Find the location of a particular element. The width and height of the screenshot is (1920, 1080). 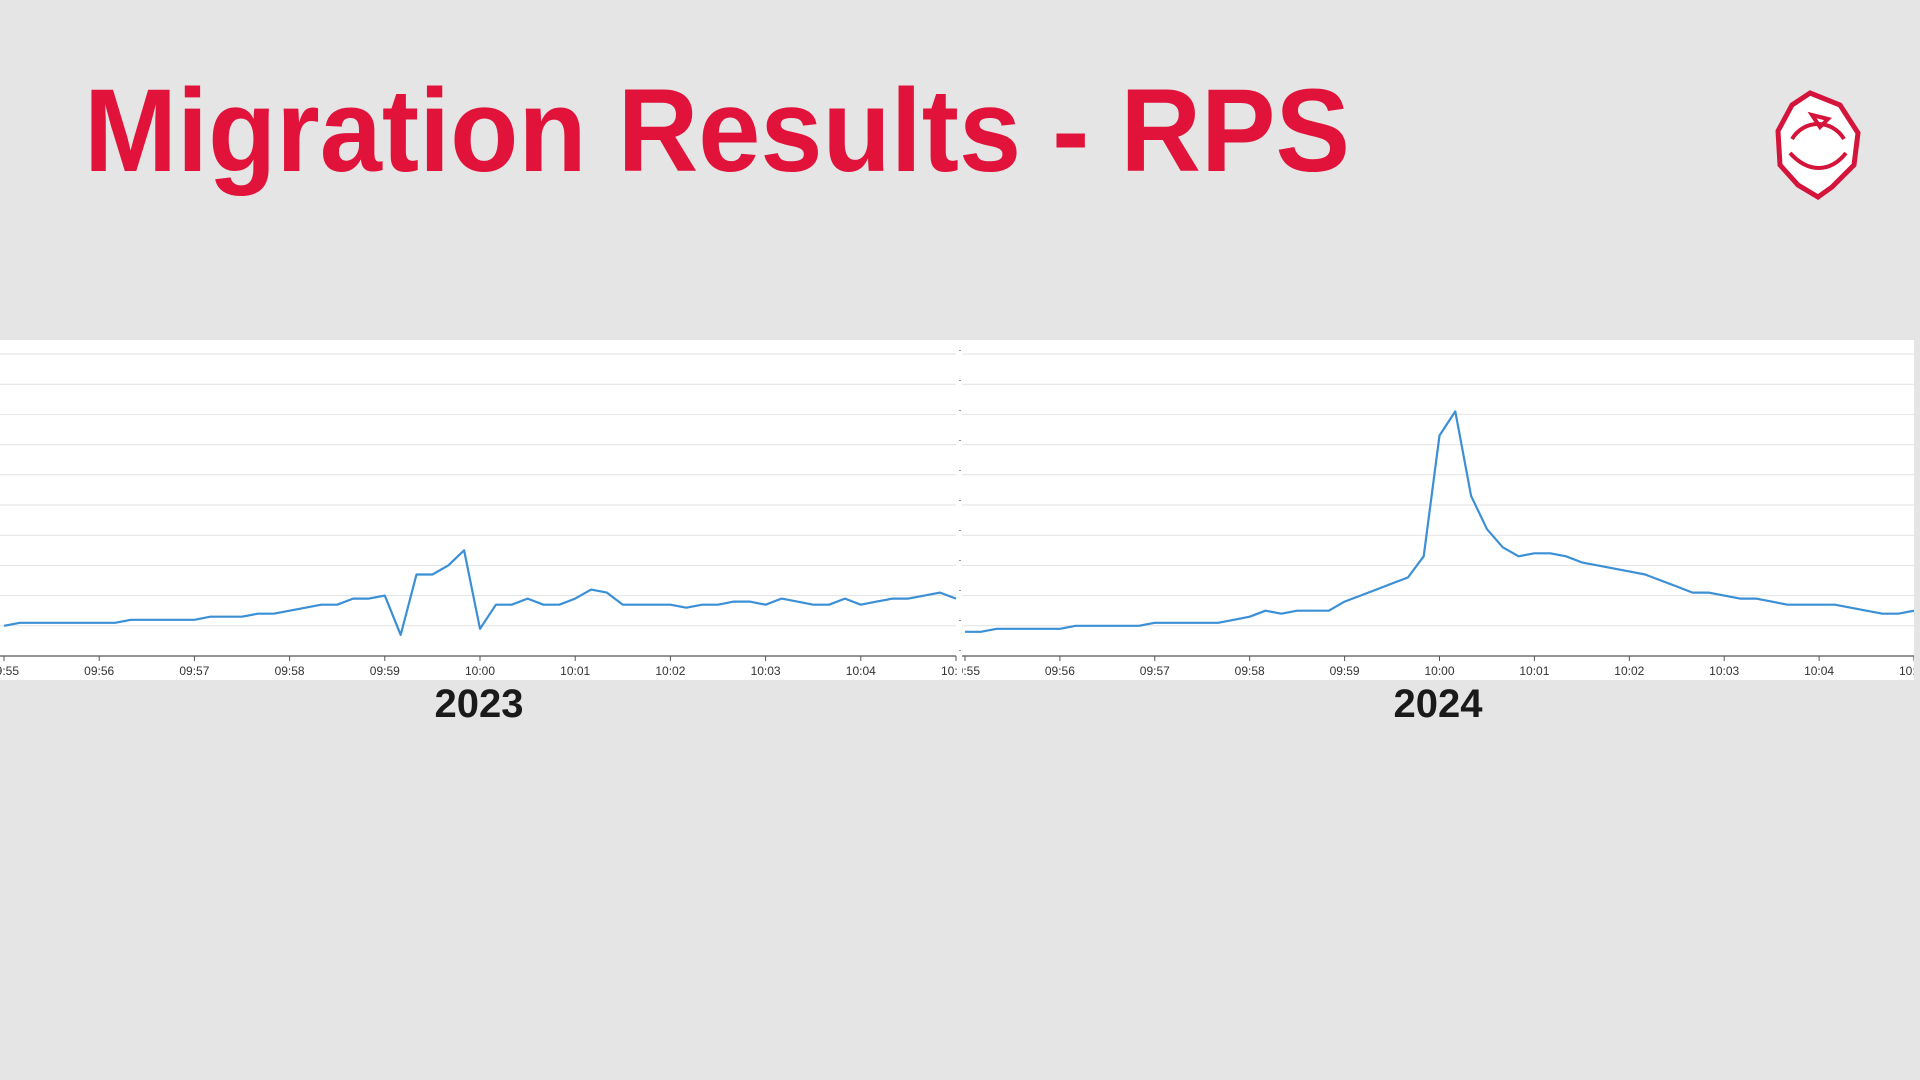

slide-title: Migration Results - RPS is located at coordinates (717, 131).